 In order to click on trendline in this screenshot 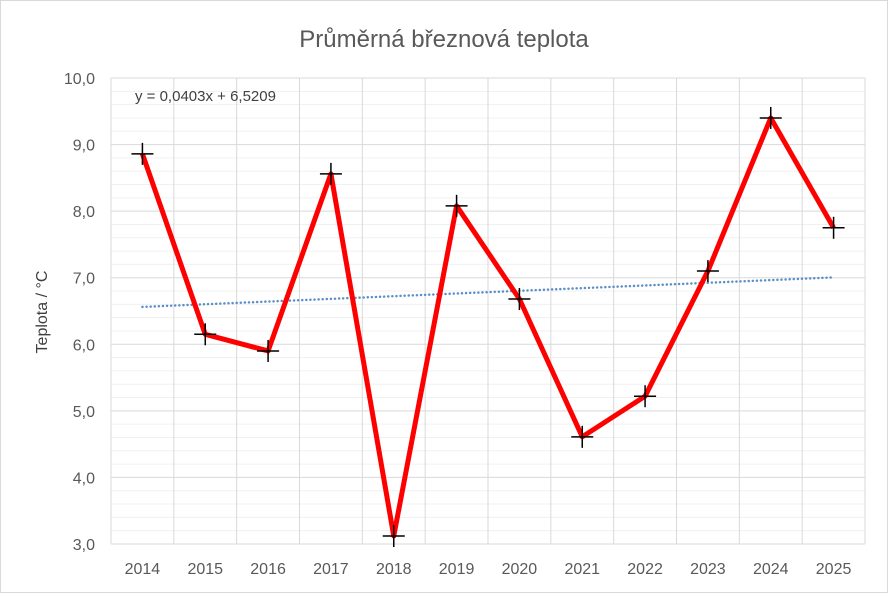, I will do `click(488, 292)`.